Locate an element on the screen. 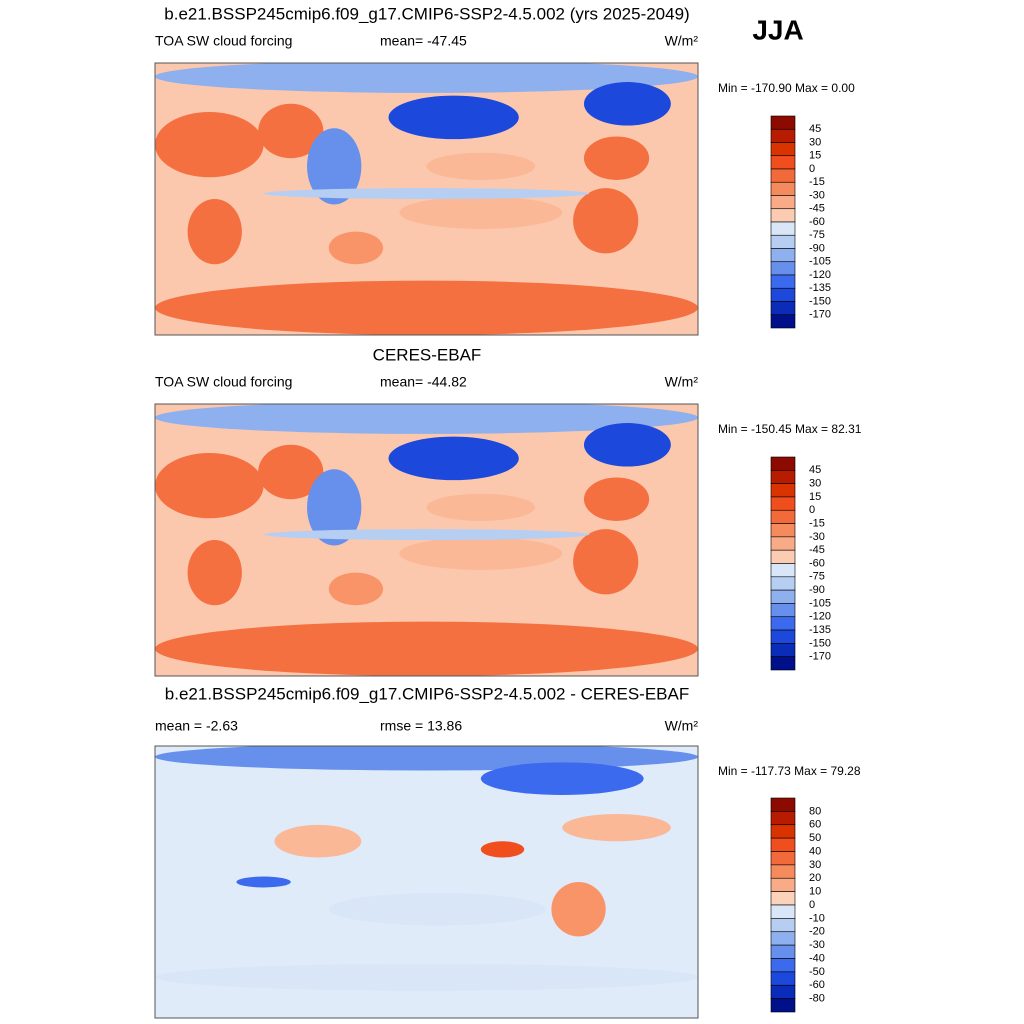  min-max-label: Min = -117.73 Max = 79.28 is located at coordinates (789, 771).